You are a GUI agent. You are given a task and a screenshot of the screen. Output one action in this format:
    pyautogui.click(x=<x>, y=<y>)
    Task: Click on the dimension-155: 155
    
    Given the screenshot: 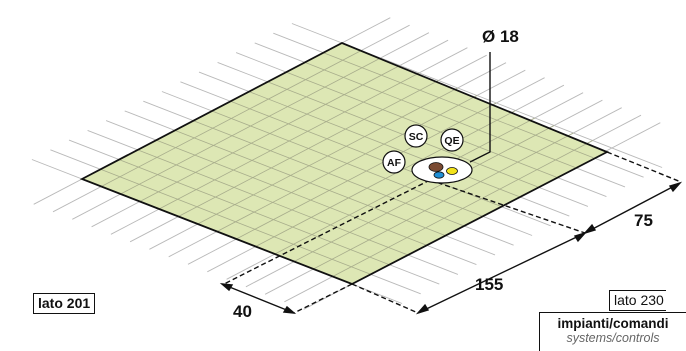 What is the action you would take?
    pyautogui.click(x=489, y=284)
    